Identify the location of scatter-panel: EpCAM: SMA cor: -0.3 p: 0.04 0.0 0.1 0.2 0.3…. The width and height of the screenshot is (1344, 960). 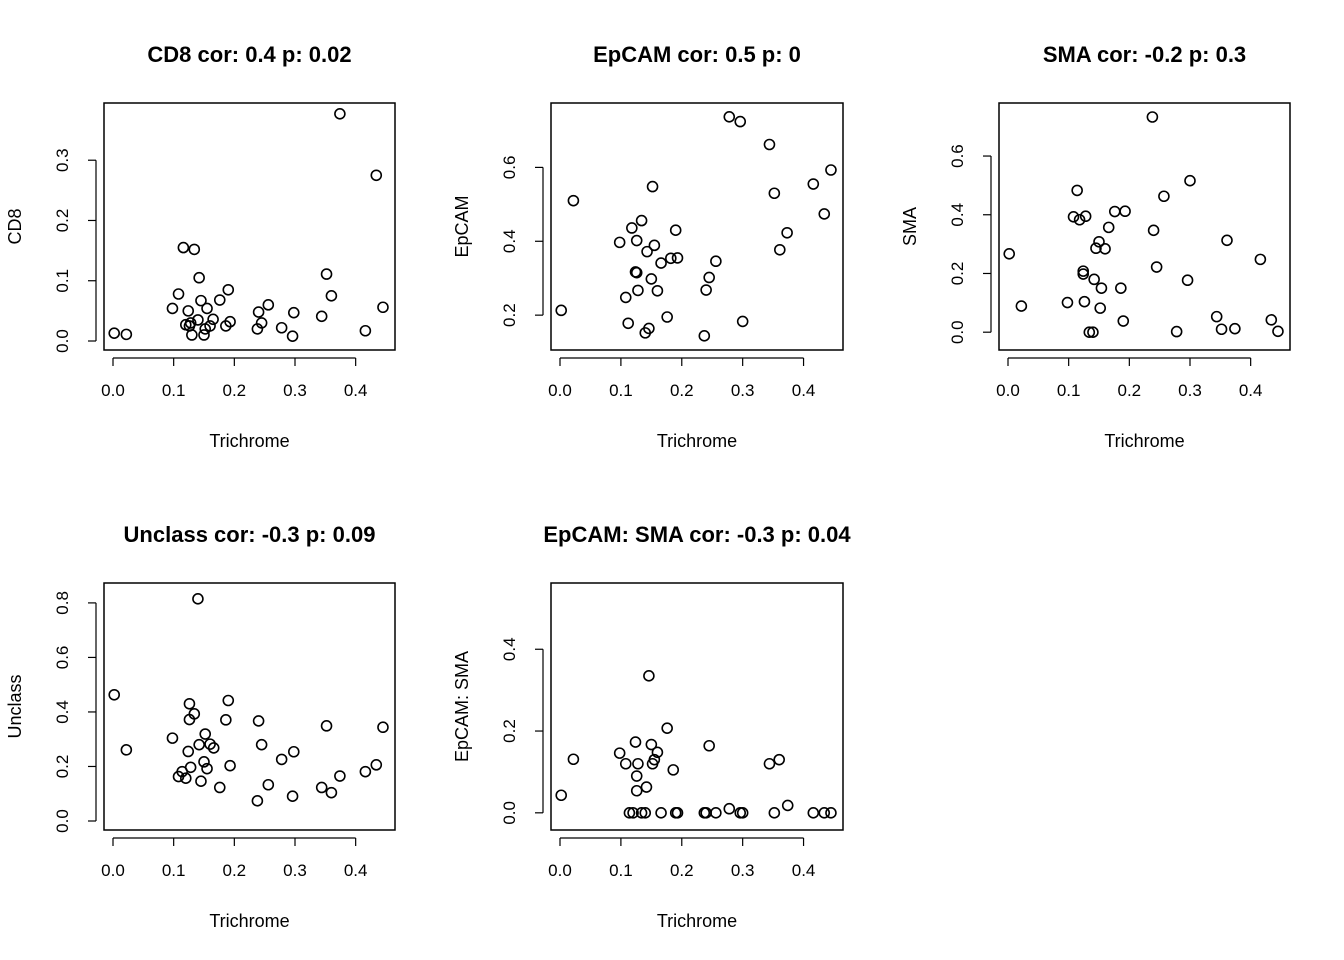
(651, 726).